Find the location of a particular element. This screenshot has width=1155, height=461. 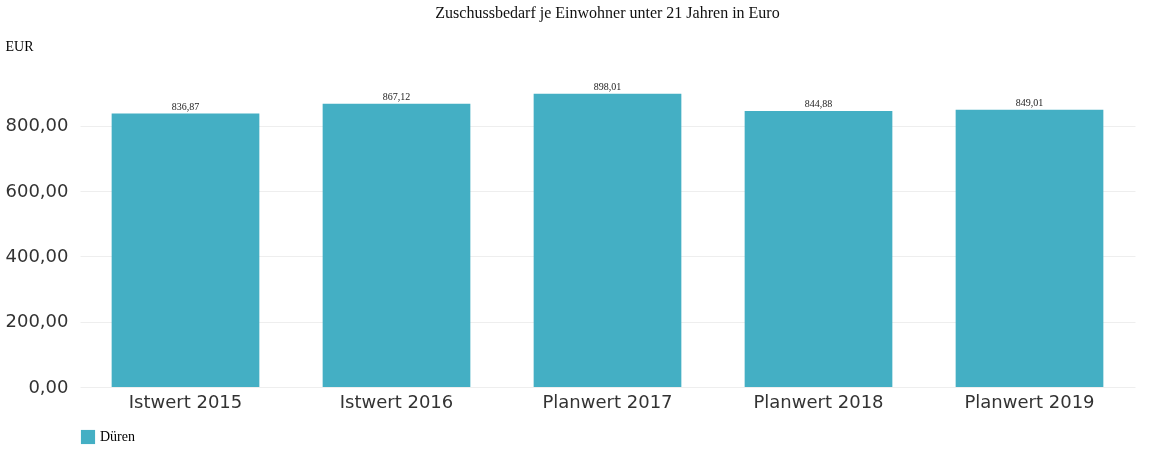

x-tick-label: Istwert 2016 is located at coordinates (396, 401).